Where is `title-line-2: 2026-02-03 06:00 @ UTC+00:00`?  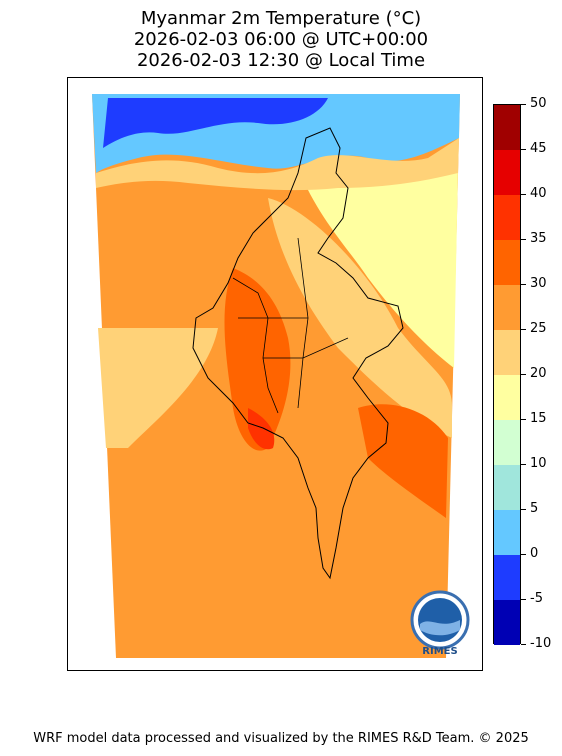
title-line-2: 2026-02-03 06:00 @ UTC+00:00 is located at coordinates (281, 39).